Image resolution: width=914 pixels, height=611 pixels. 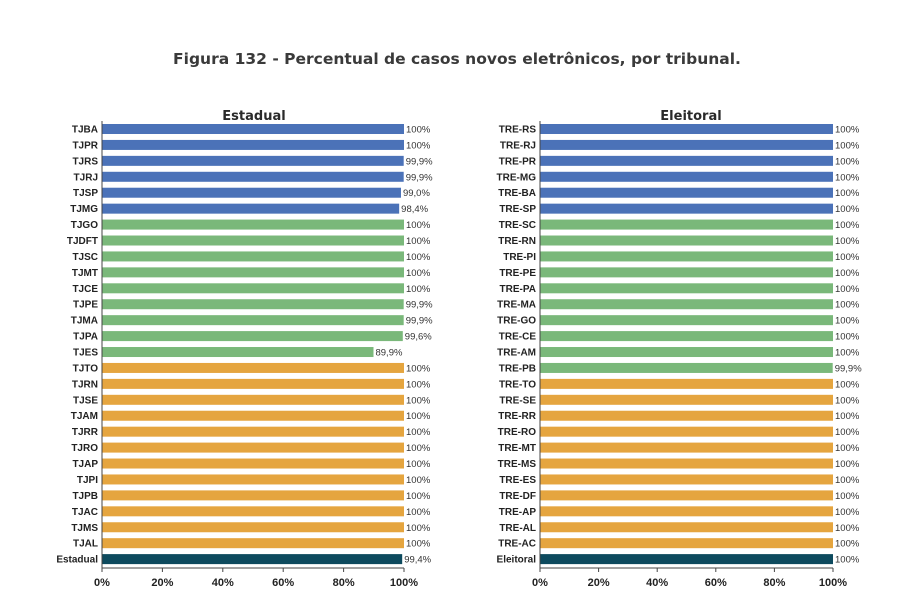 What do you see at coordinates (85, 512) in the screenshot?
I see `estadual-category-label: TJAC` at bounding box center [85, 512].